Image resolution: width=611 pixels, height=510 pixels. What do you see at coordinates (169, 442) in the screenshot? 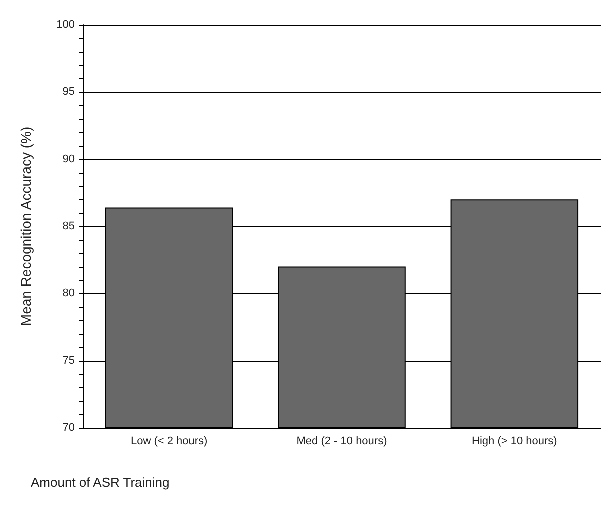
I see `x-tick-label: Low (< 2 hours)` at bounding box center [169, 442].